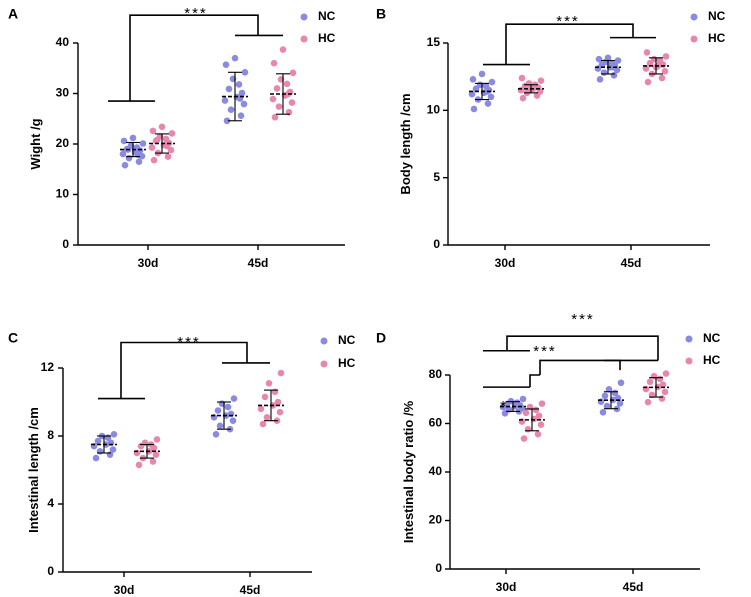  Describe the element at coordinates (33, 470) in the screenshot. I see `y-axis-label: Intestinal length /cm` at that location.